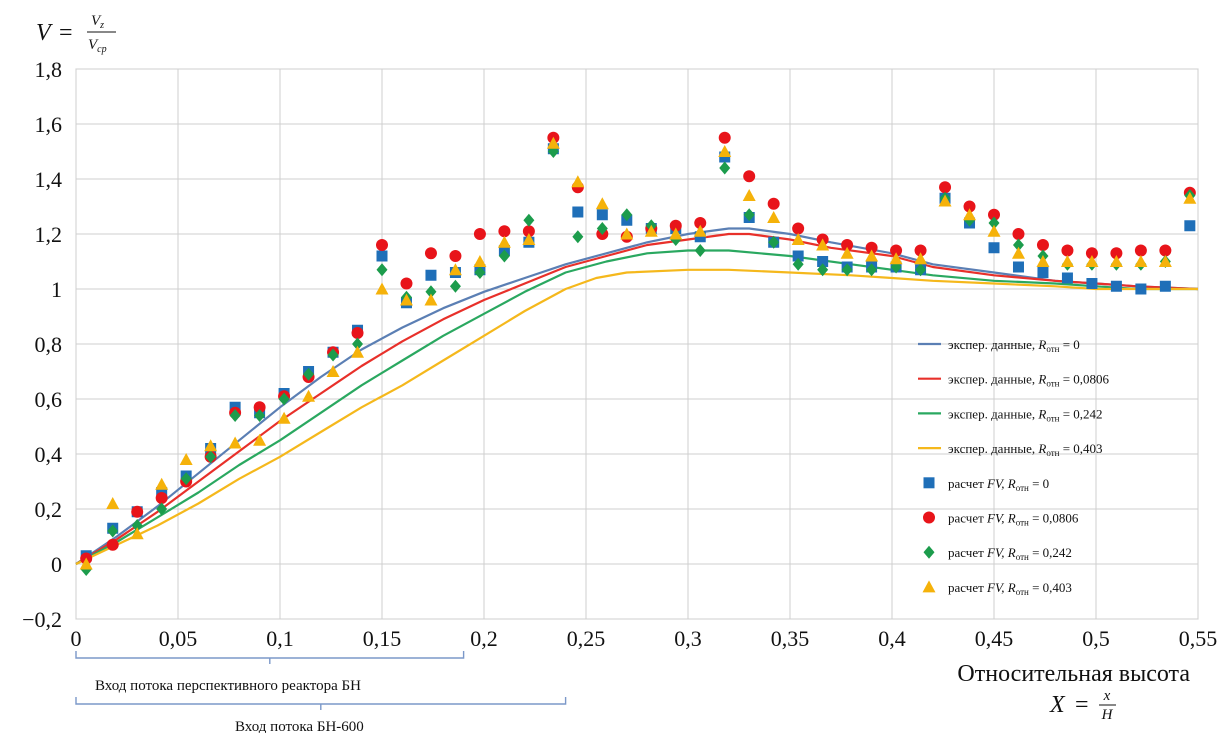  Describe the element at coordinates (1010, 588) in the screenshot. I see `legend-label: расчет FV, Rотн = 0,403` at that location.